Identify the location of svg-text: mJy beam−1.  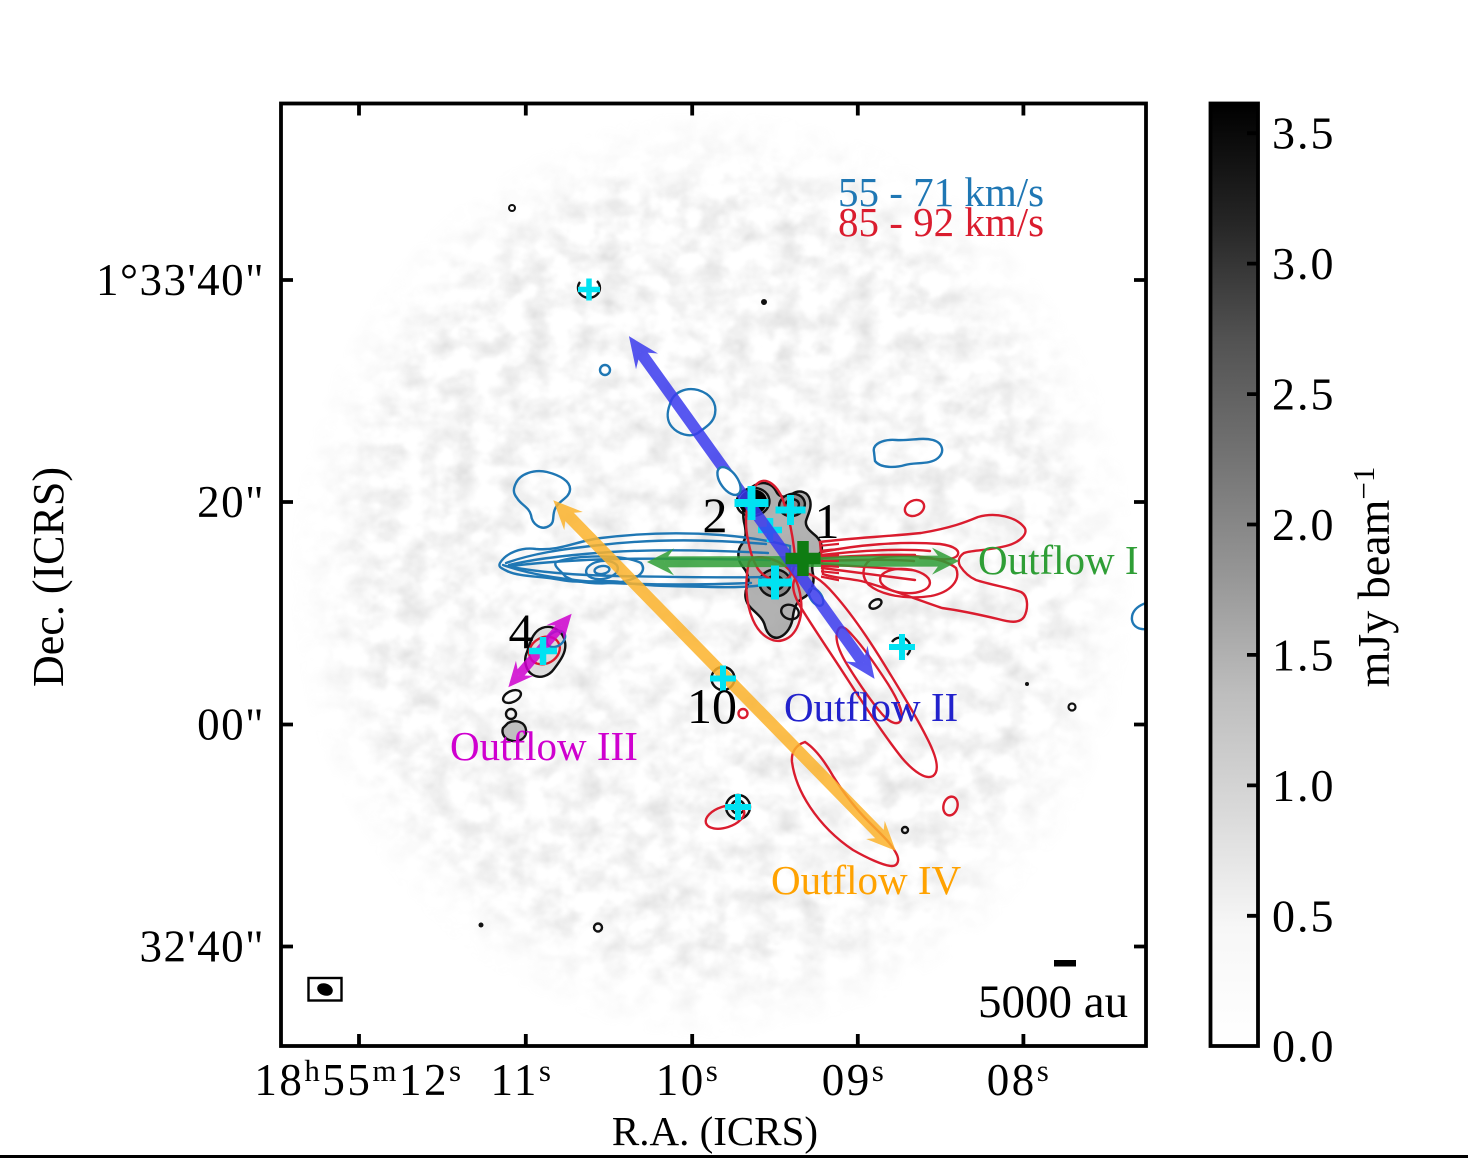
(1372, 577).